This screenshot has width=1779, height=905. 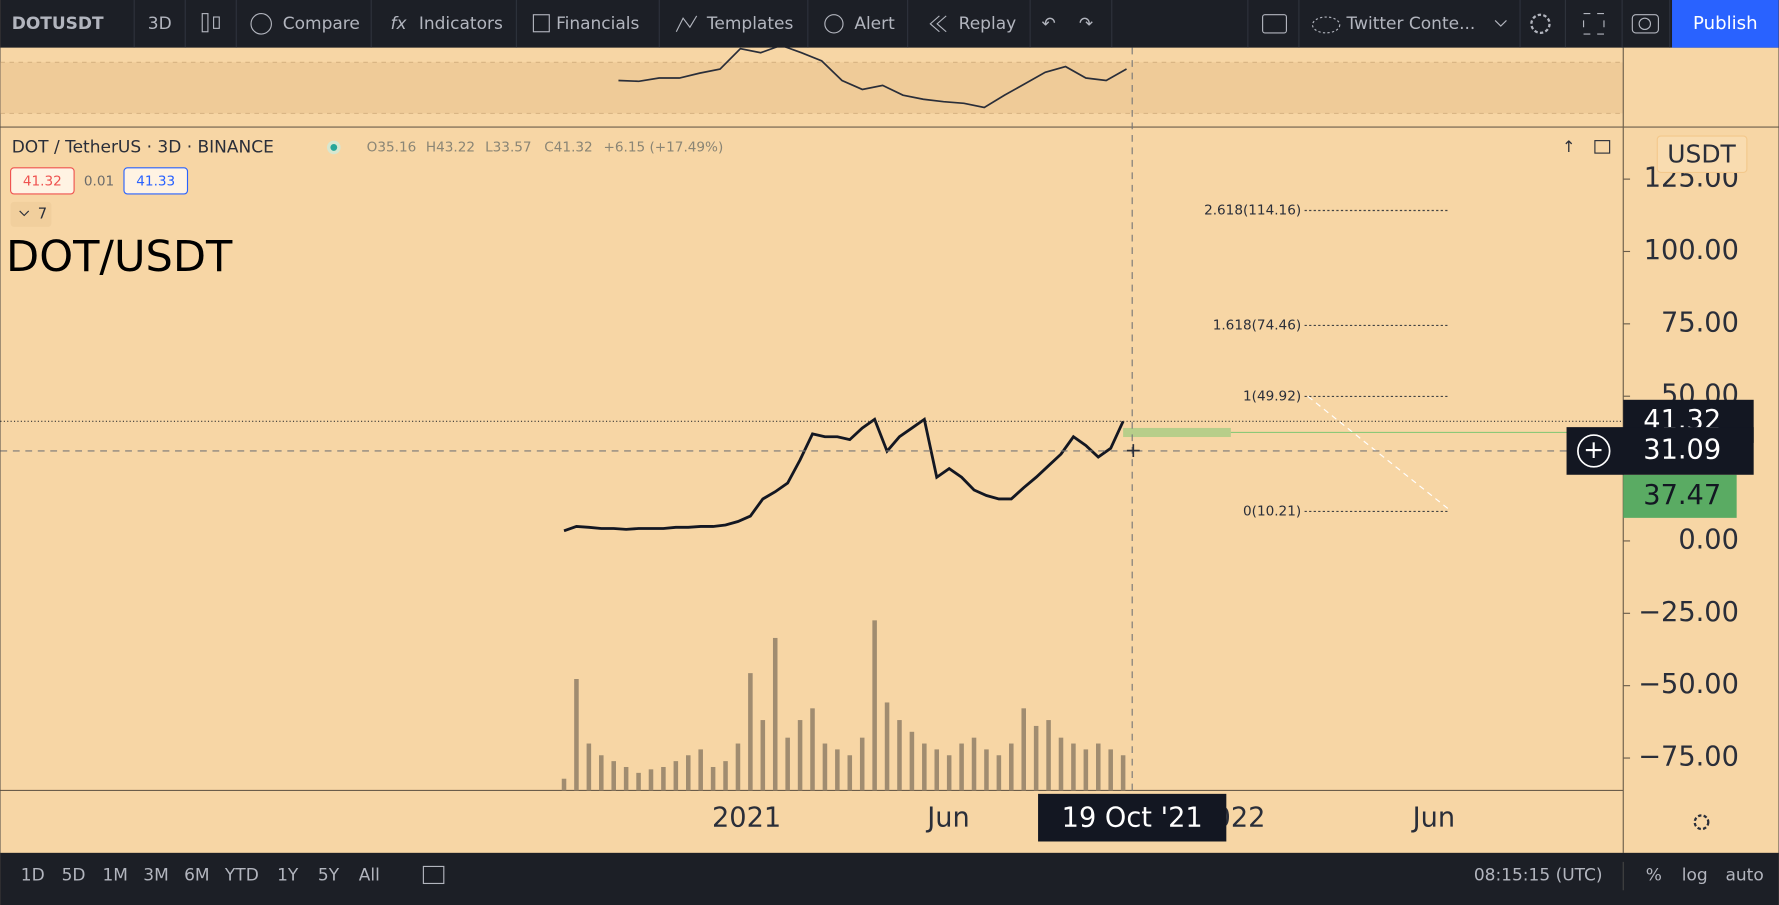 What do you see at coordinates (874, 24) in the screenshot?
I see `toolbar-item: Alert` at bounding box center [874, 24].